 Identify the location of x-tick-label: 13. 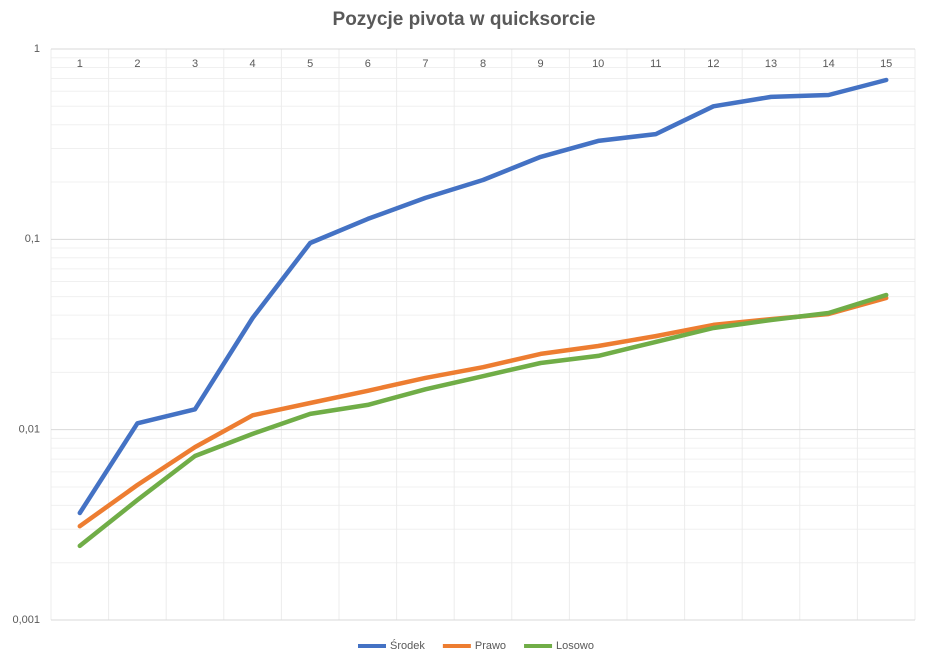
(771, 64).